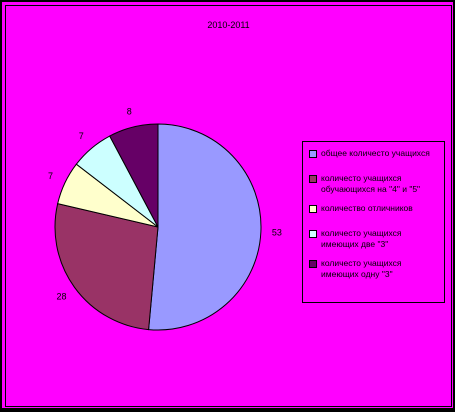 The height and width of the screenshot is (412, 455). I want to click on legend-item: общее количесто учащихся, so click(374, 153).